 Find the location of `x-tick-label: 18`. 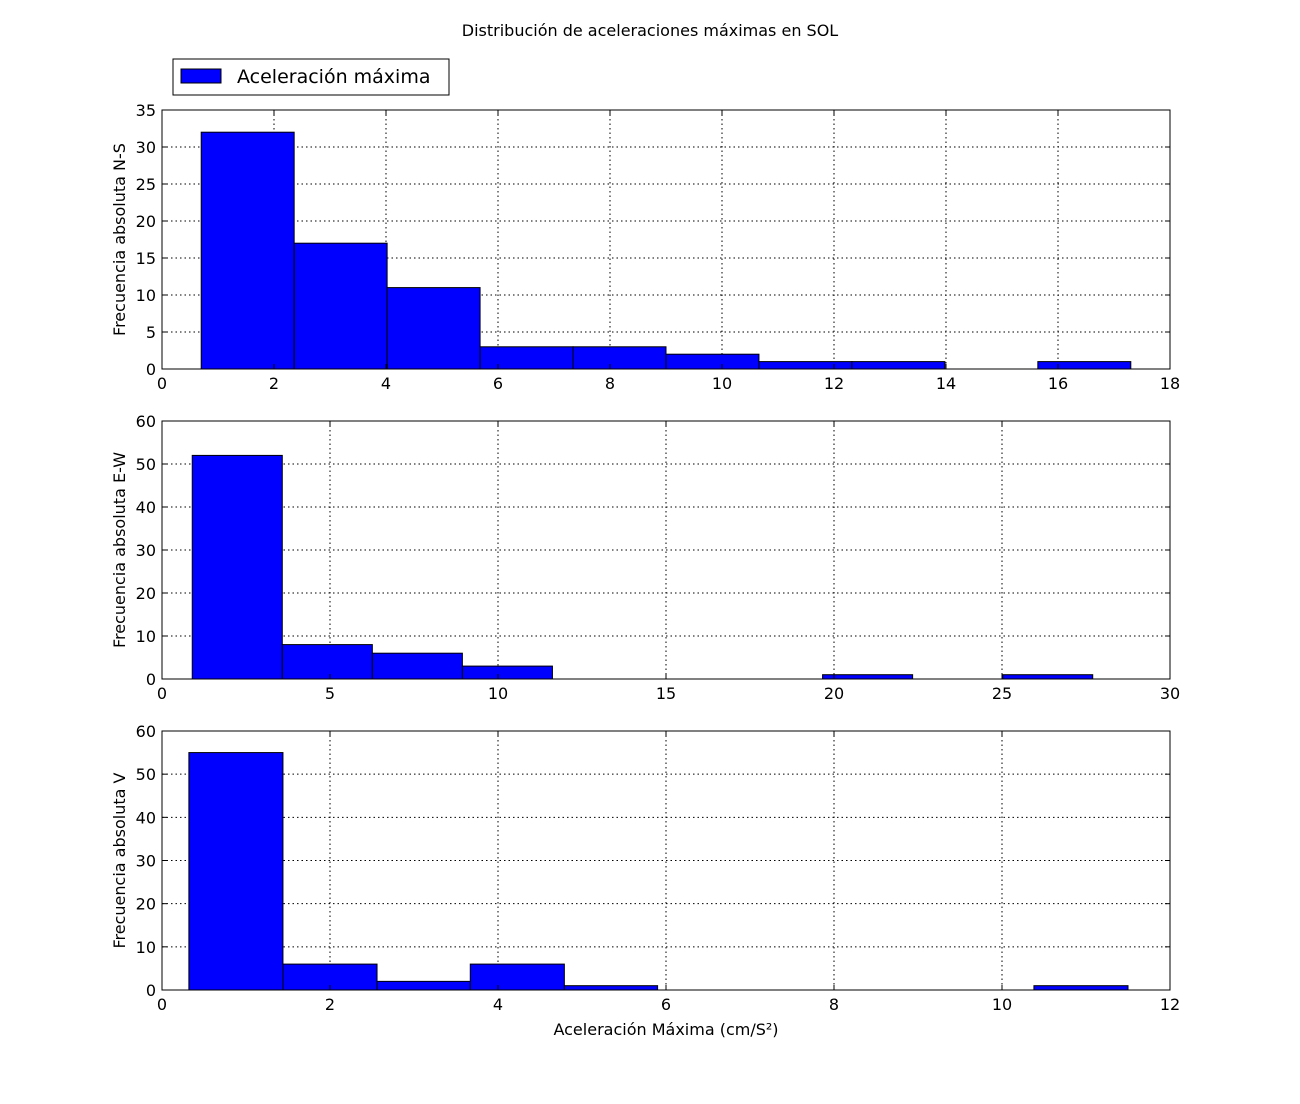

x-tick-label: 18 is located at coordinates (1170, 383).